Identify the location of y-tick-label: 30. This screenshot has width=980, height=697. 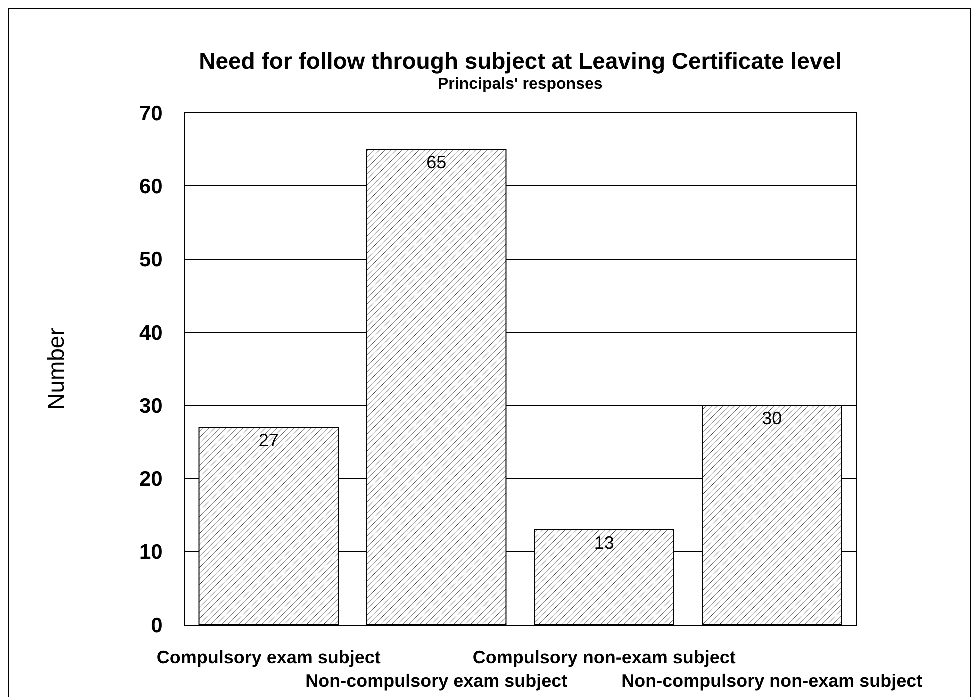
(151, 406).